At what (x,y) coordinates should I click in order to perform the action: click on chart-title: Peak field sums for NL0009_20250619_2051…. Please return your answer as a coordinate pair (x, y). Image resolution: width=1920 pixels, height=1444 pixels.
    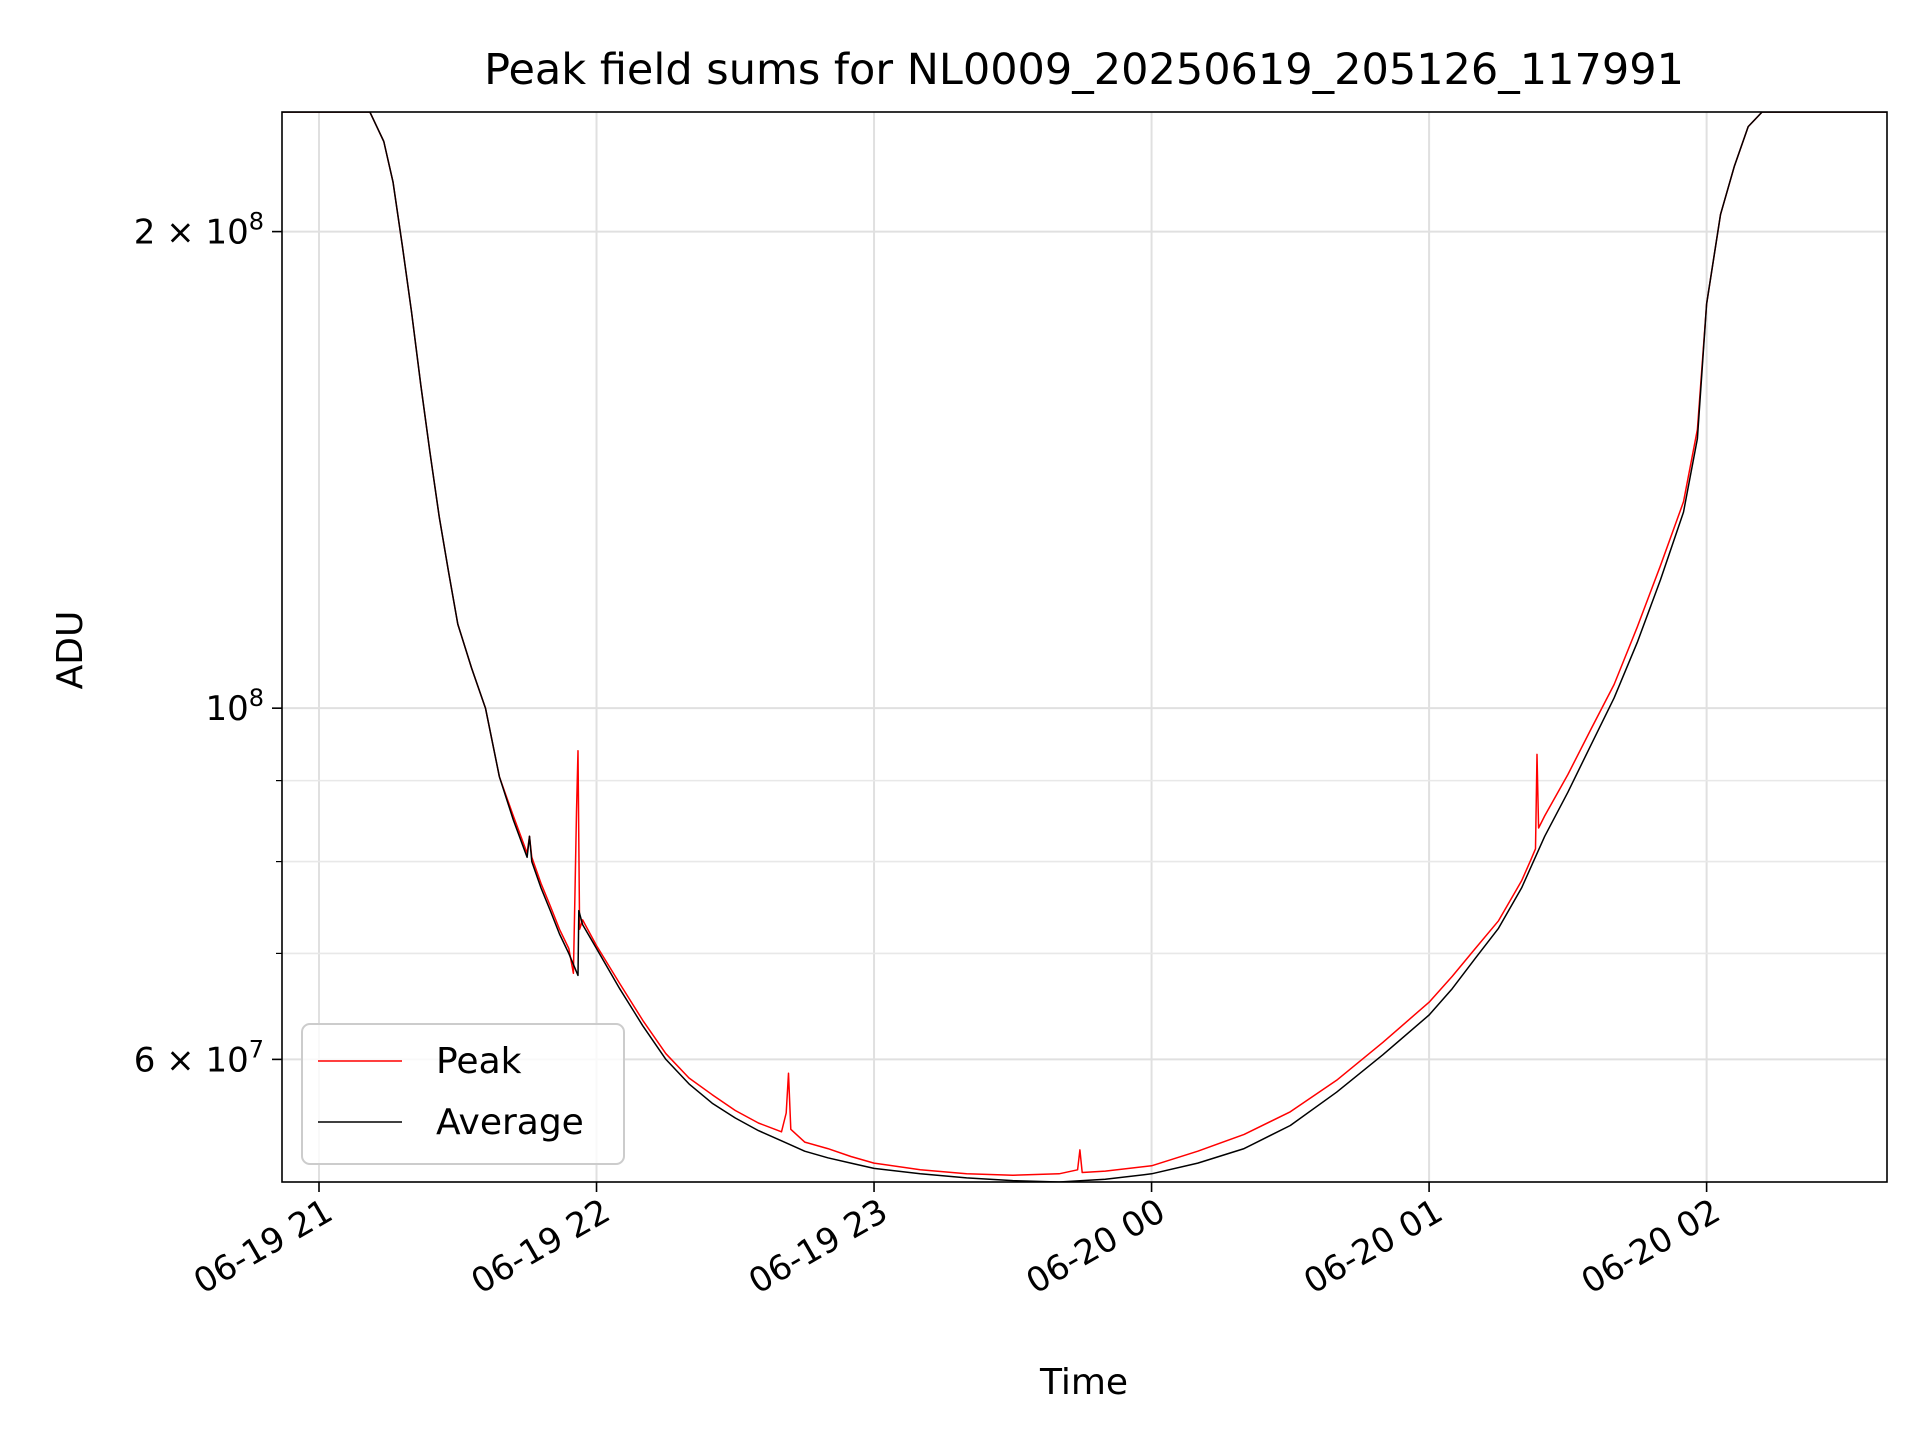
    Looking at the image, I should click on (1084, 70).